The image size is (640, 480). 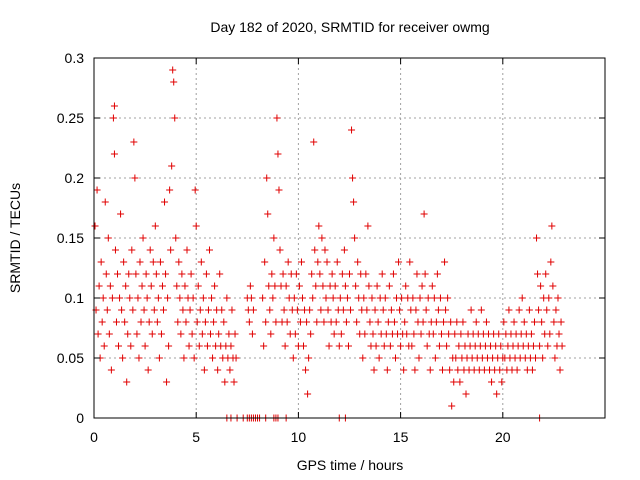 What do you see at coordinates (350, 465) in the screenshot?
I see `x-axis-label: GPS time / hours` at bounding box center [350, 465].